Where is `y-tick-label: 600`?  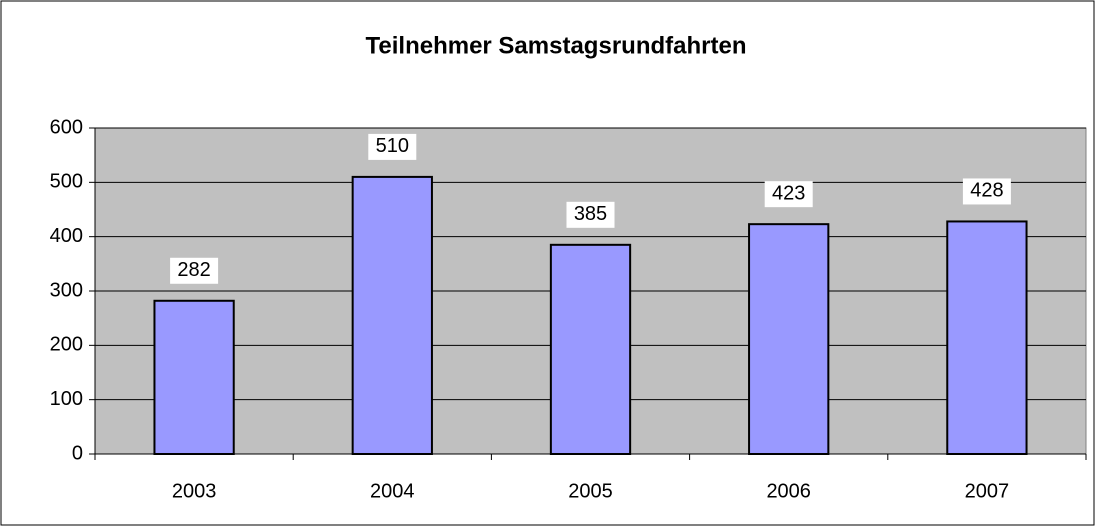
y-tick-label: 600 is located at coordinates (66, 127).